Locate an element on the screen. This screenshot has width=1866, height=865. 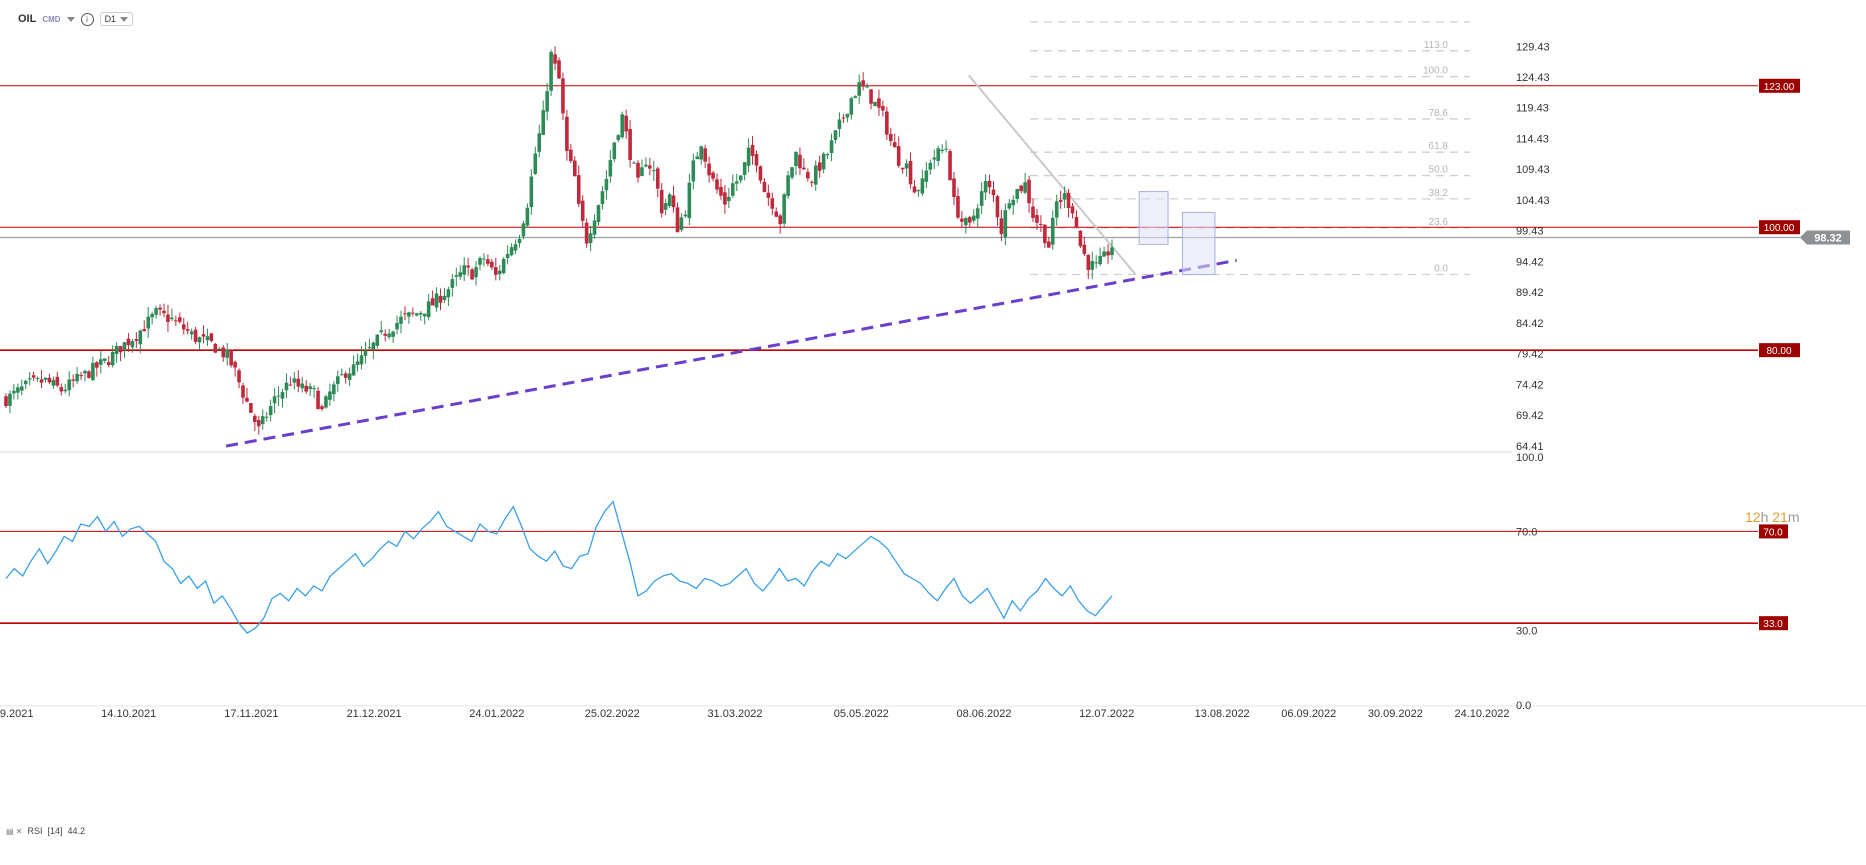
time-axis-tick: 13.08.2022 is located at coordinates (1222, 714).